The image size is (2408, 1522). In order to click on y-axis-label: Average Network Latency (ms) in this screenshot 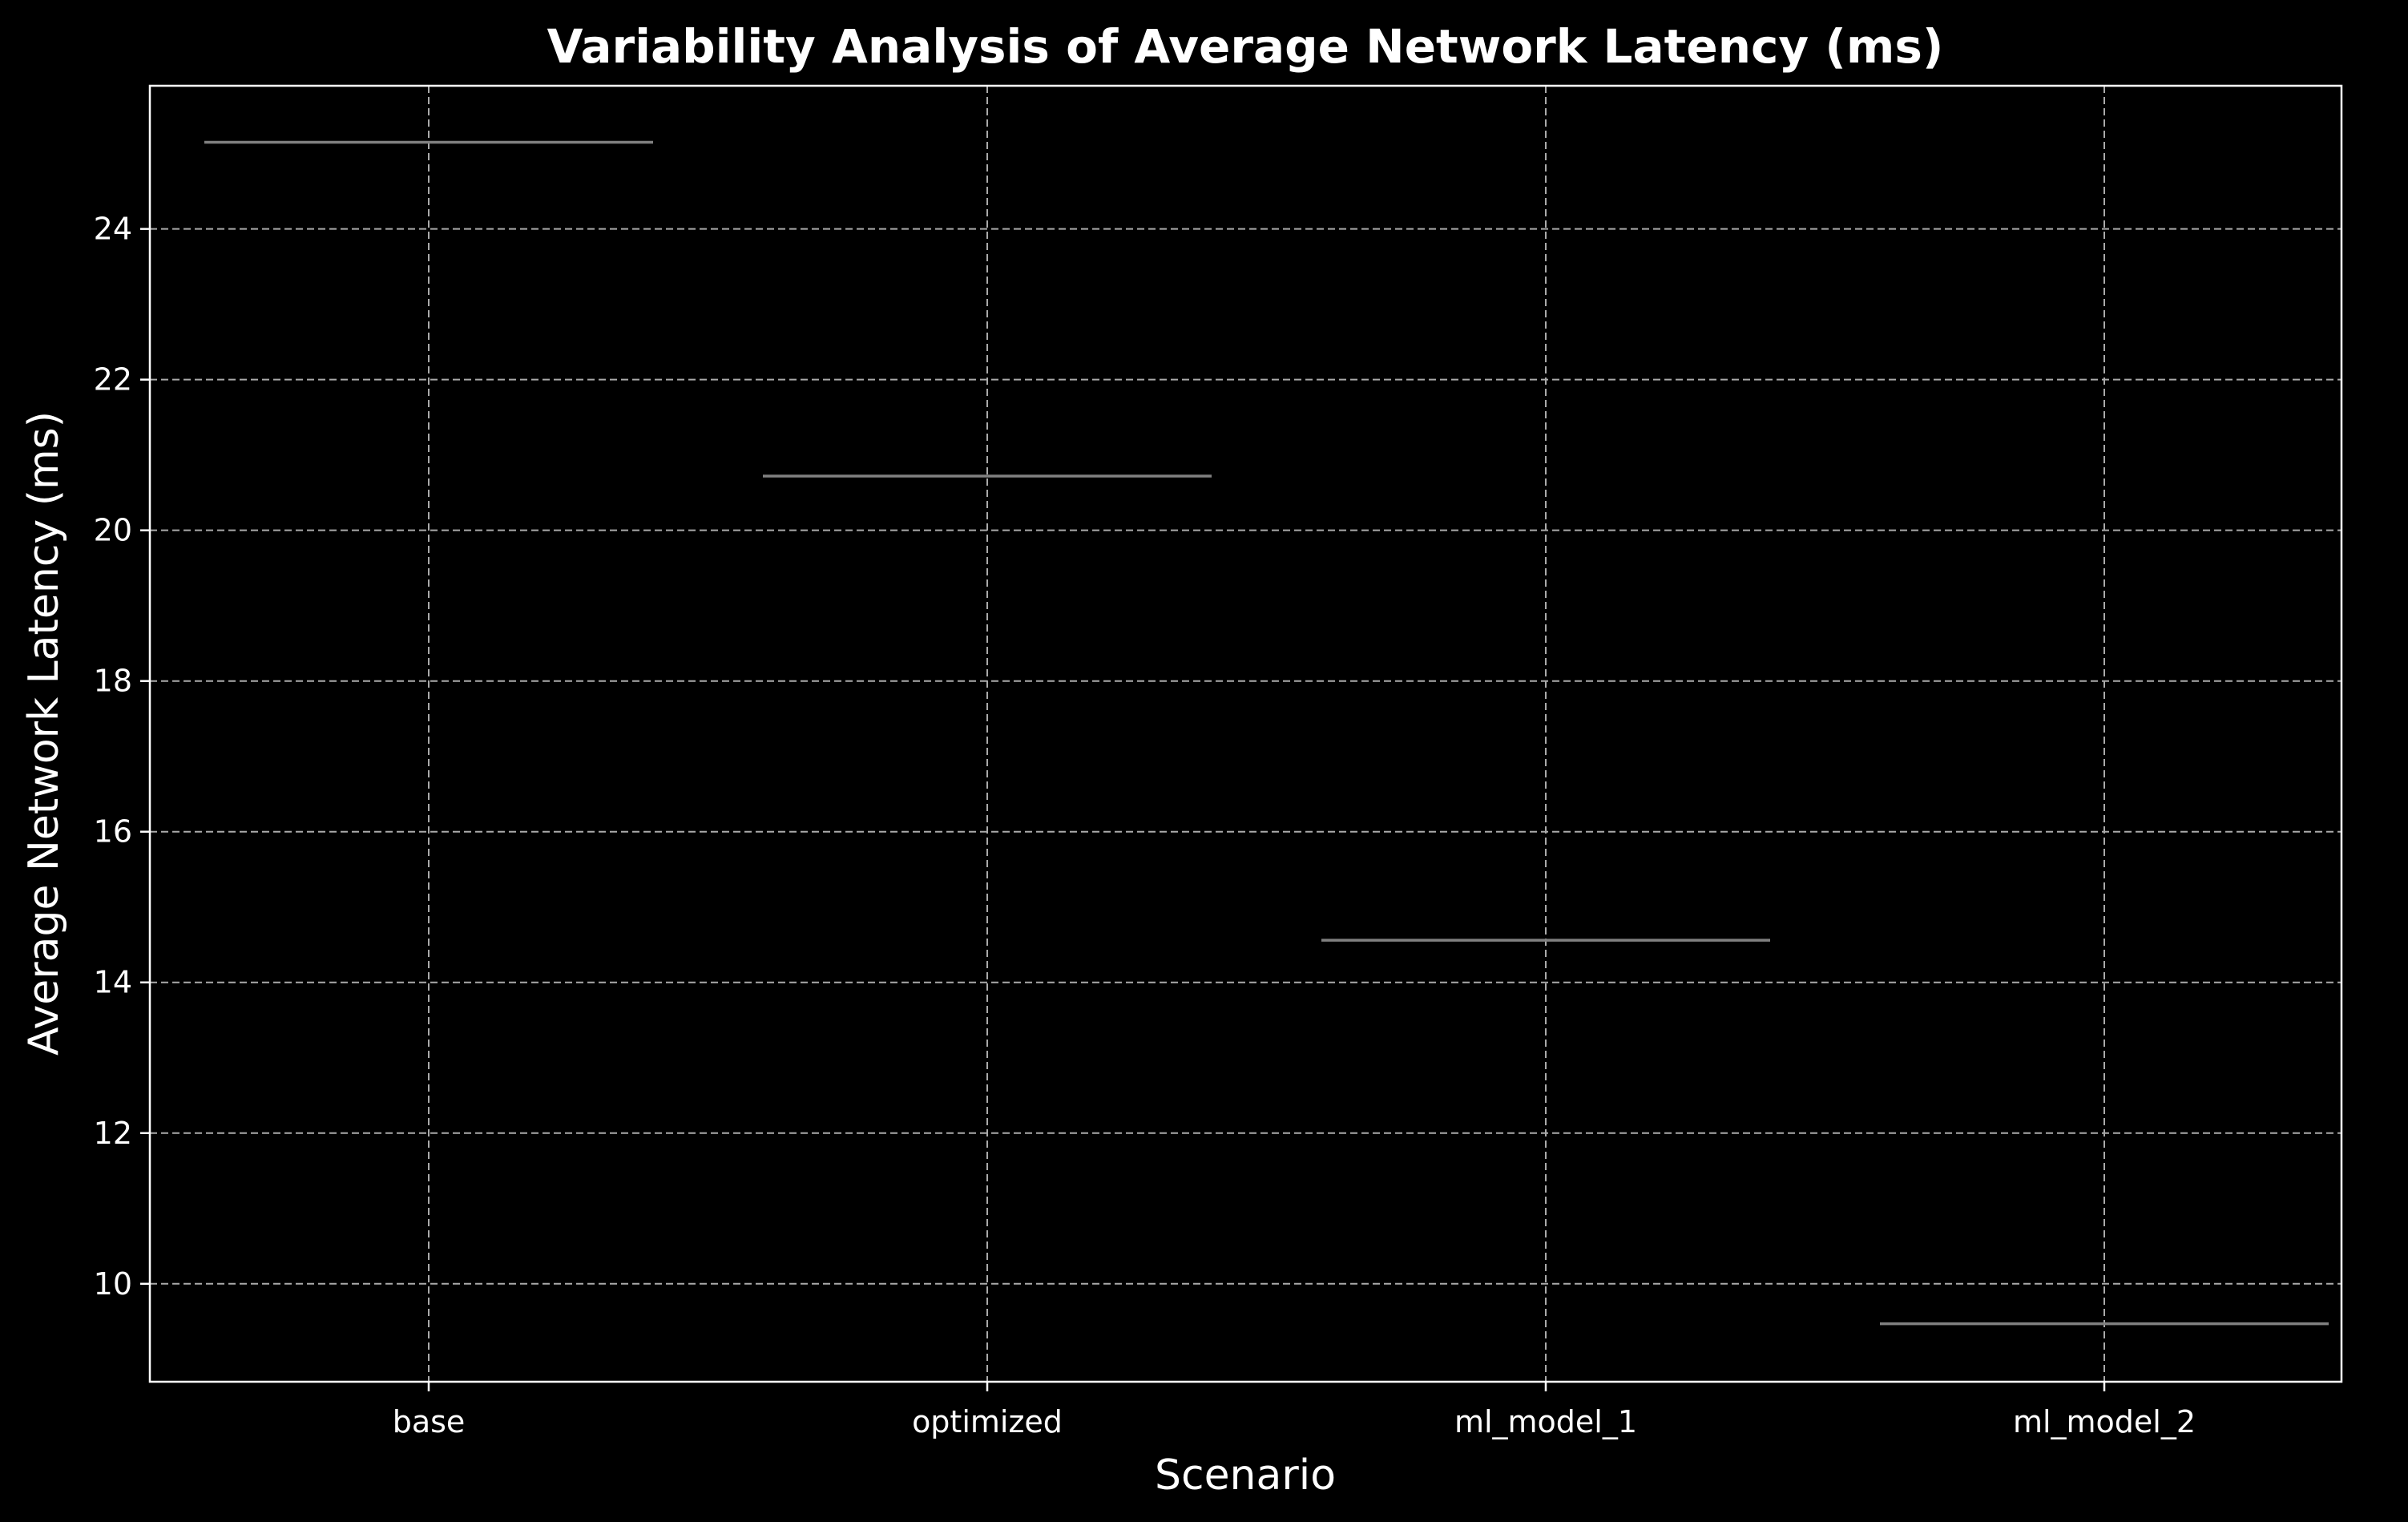, I will do `click(44, 733)`.